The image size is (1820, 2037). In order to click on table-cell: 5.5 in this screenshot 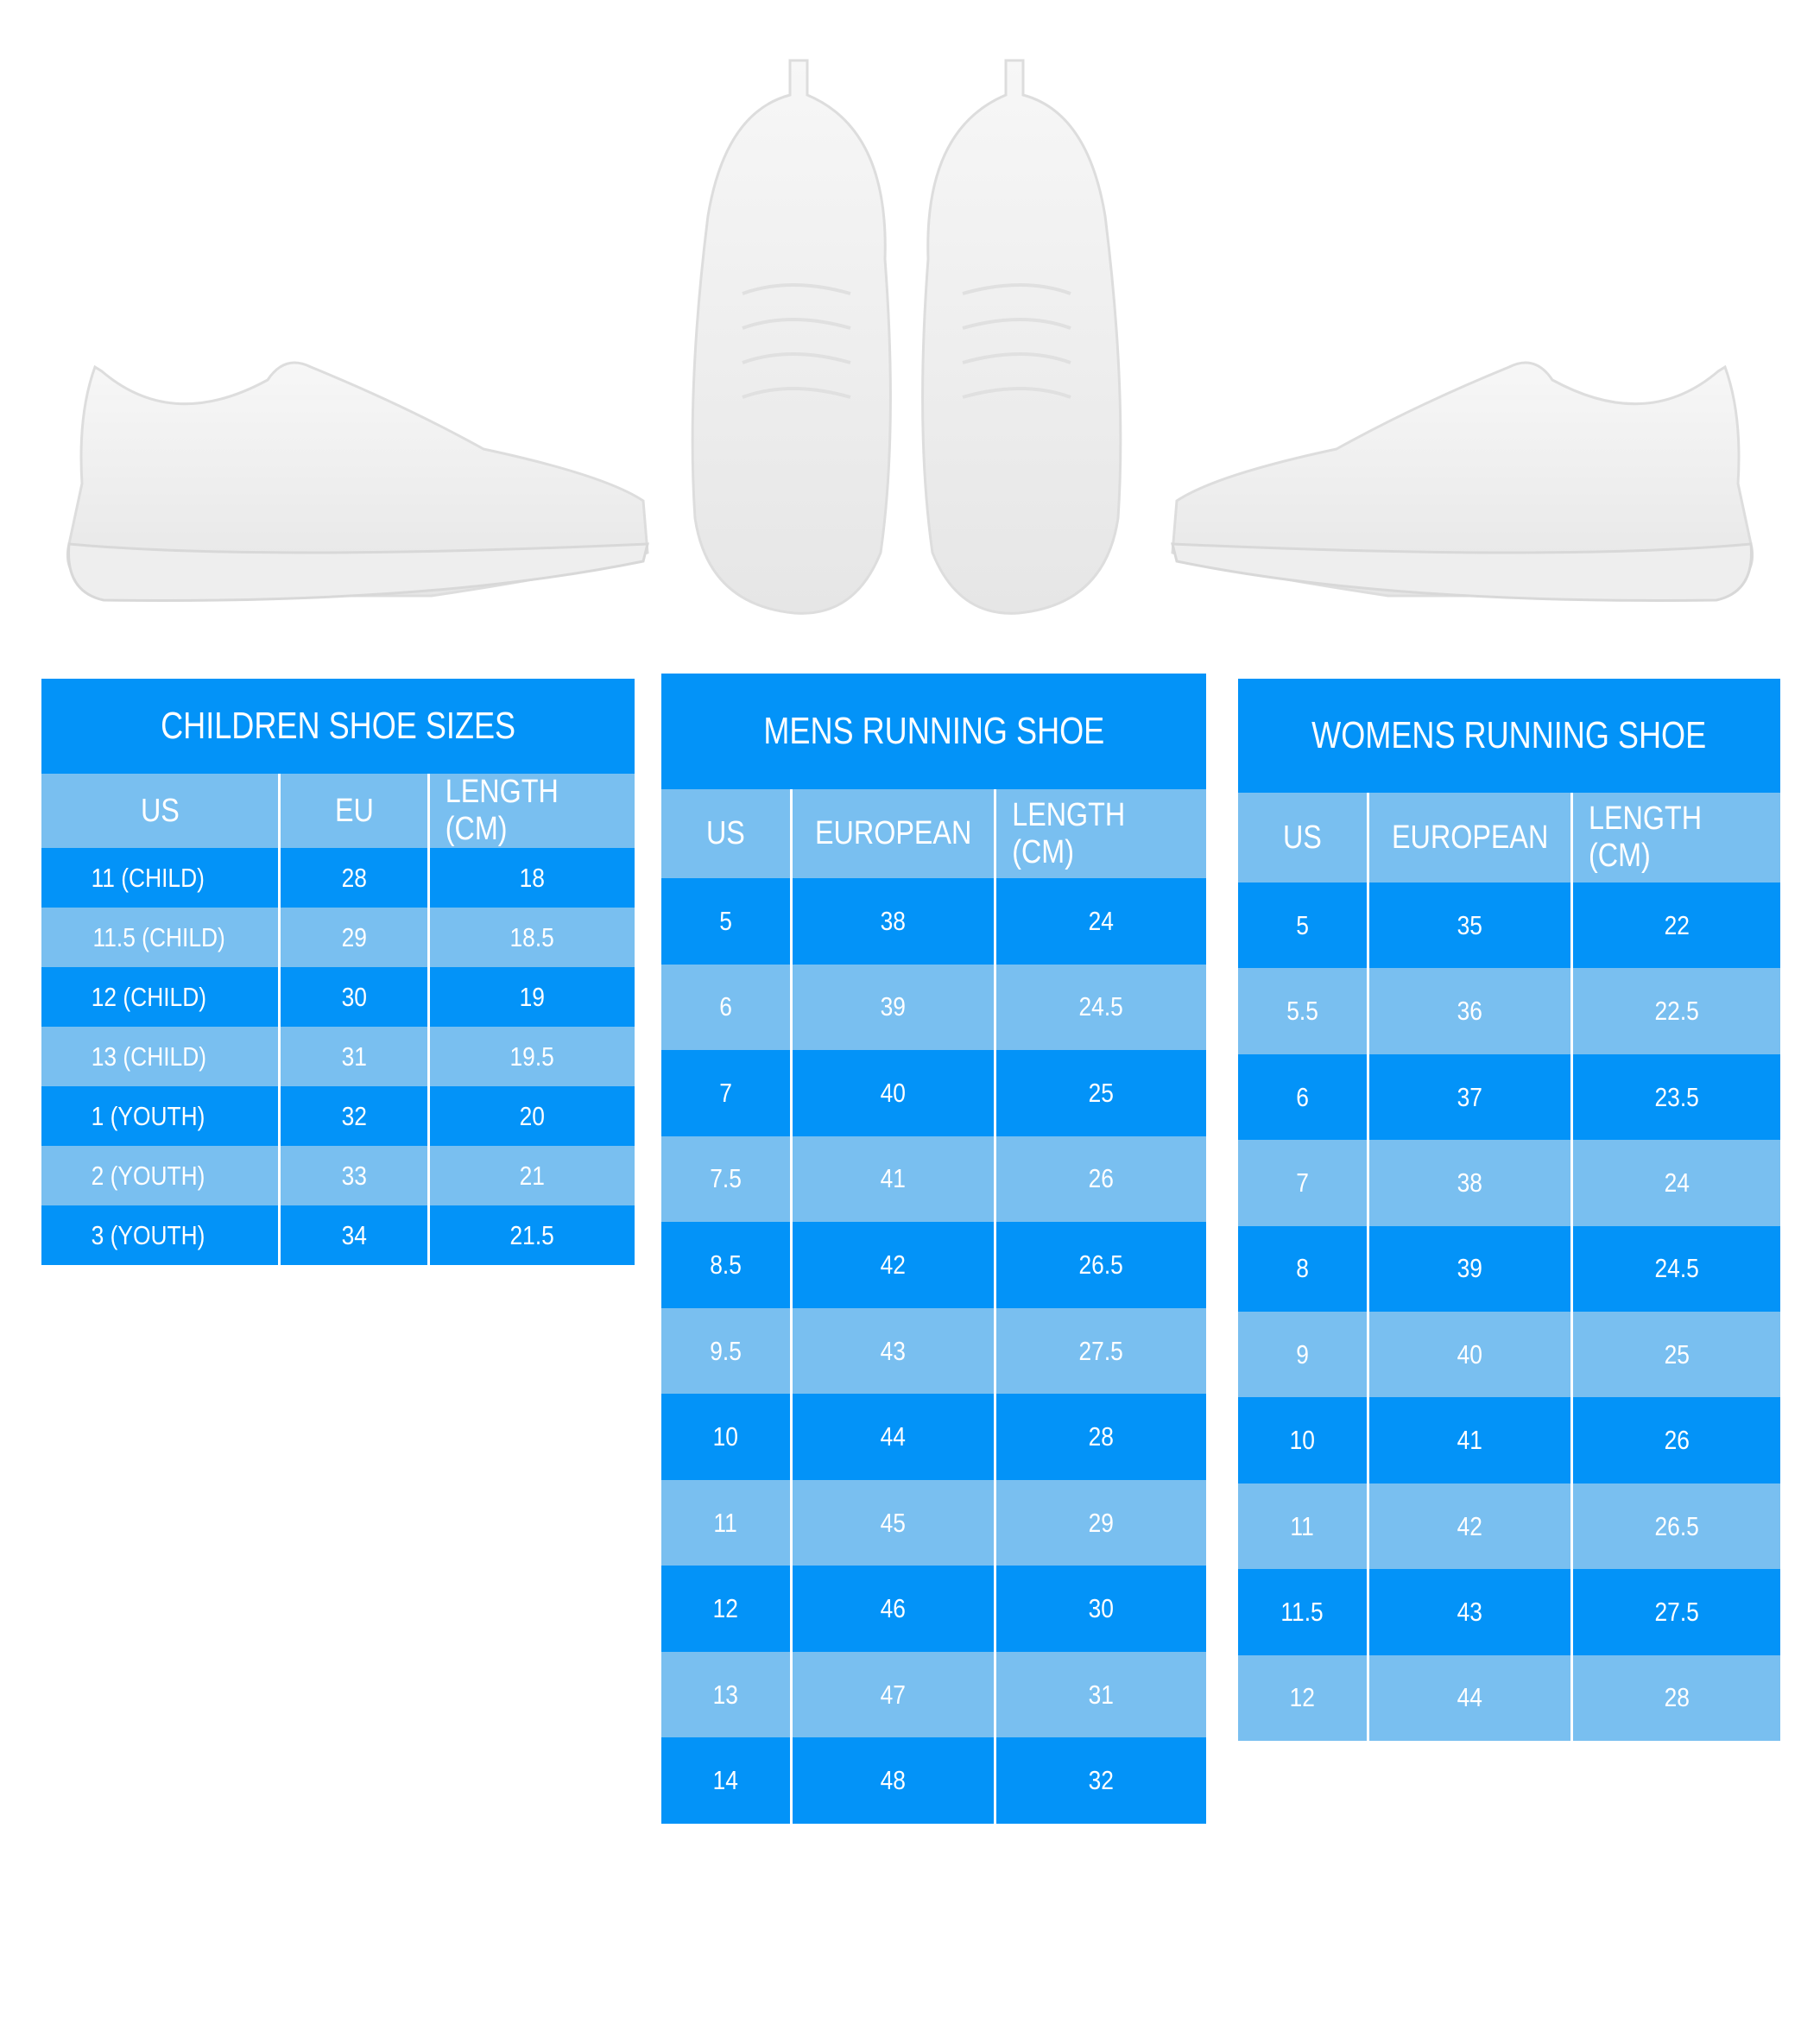, I will do `click(1302, 1012)`.